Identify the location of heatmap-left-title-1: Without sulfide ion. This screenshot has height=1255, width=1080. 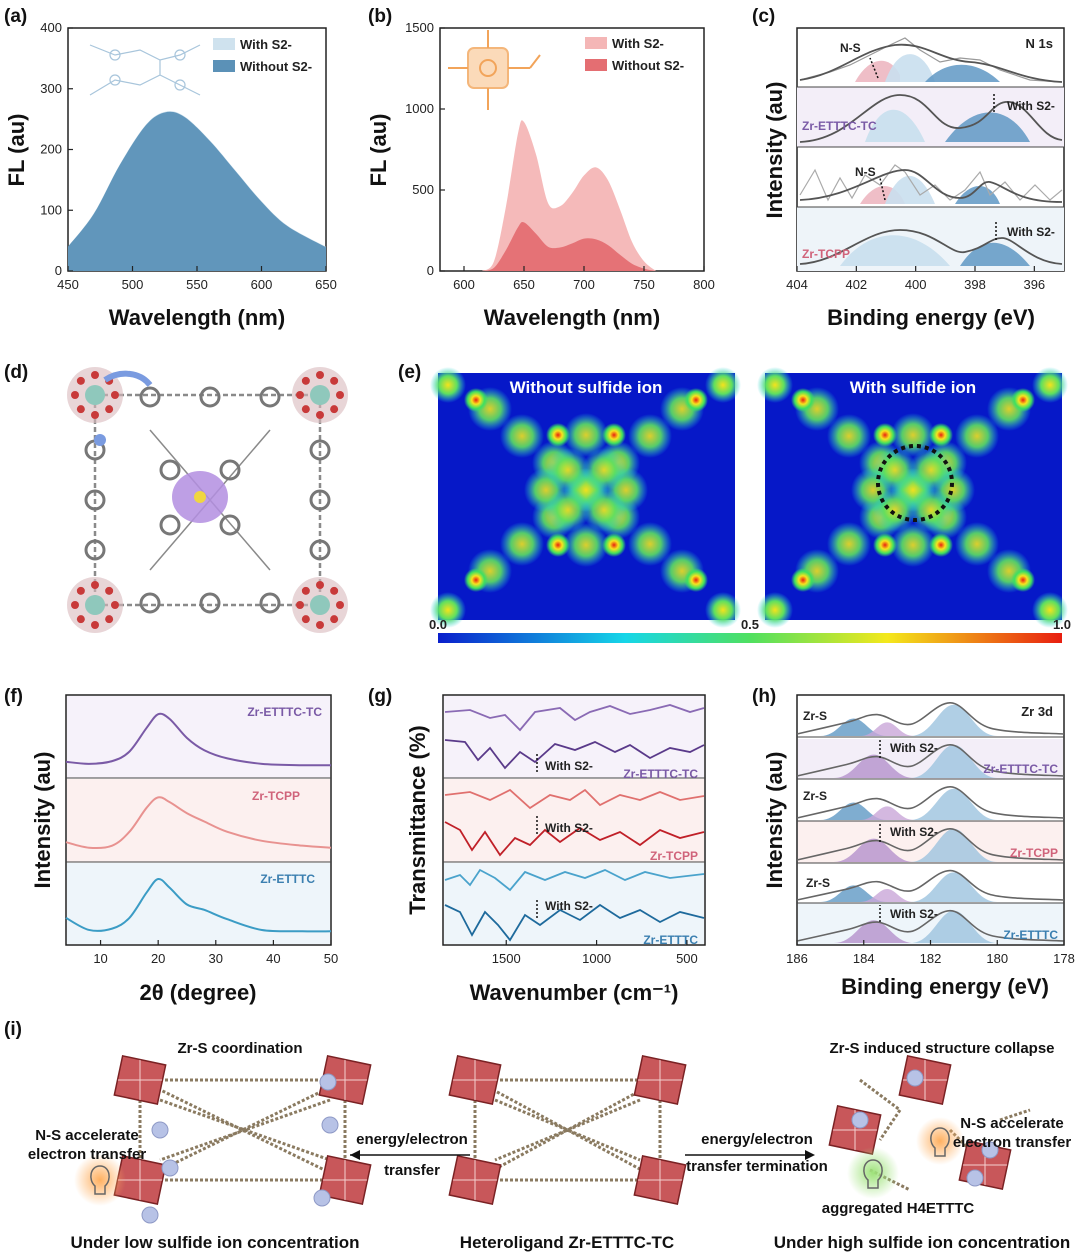
(586, 387).